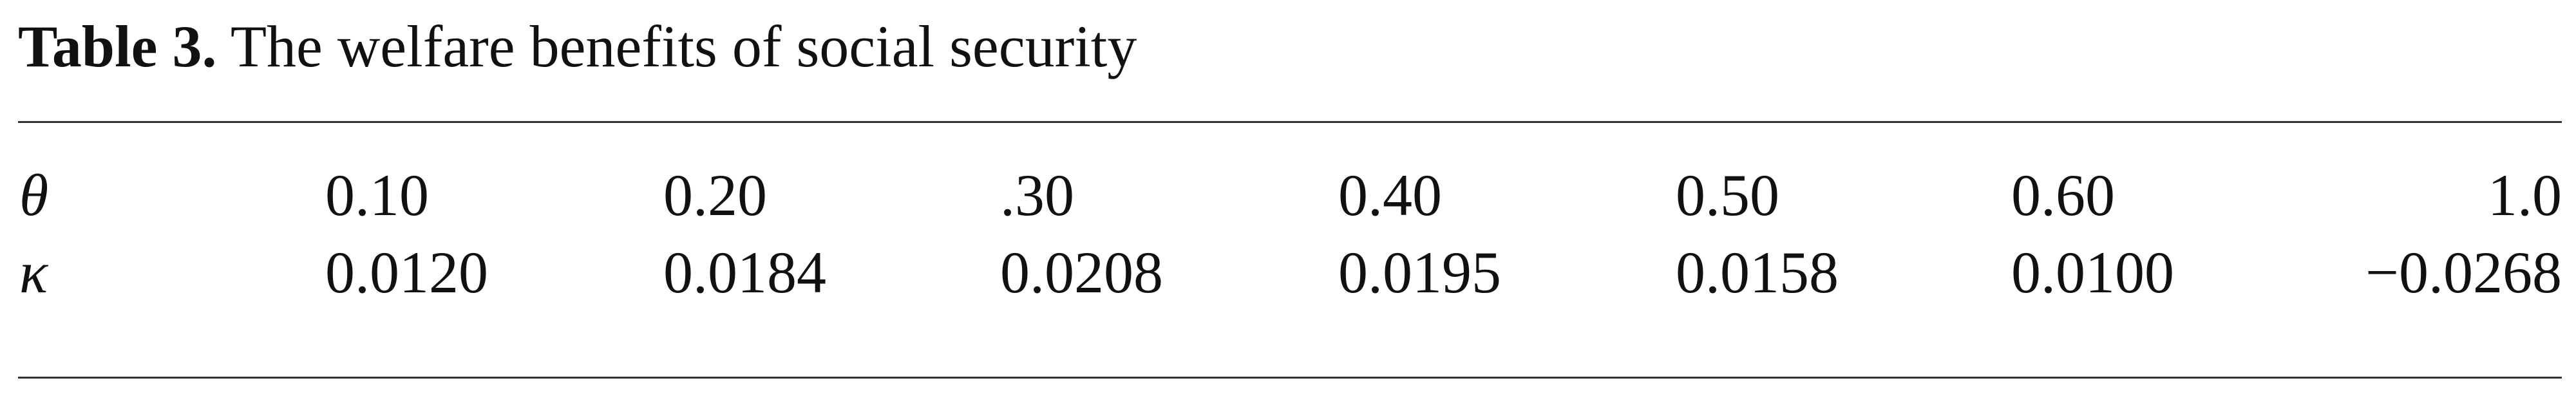 The image size is (2576, 414). What do you see at coordinates (2063, 195) in the screenshot?
I see `theta-value-6: 0.60` at bounding box center [2063, 195].